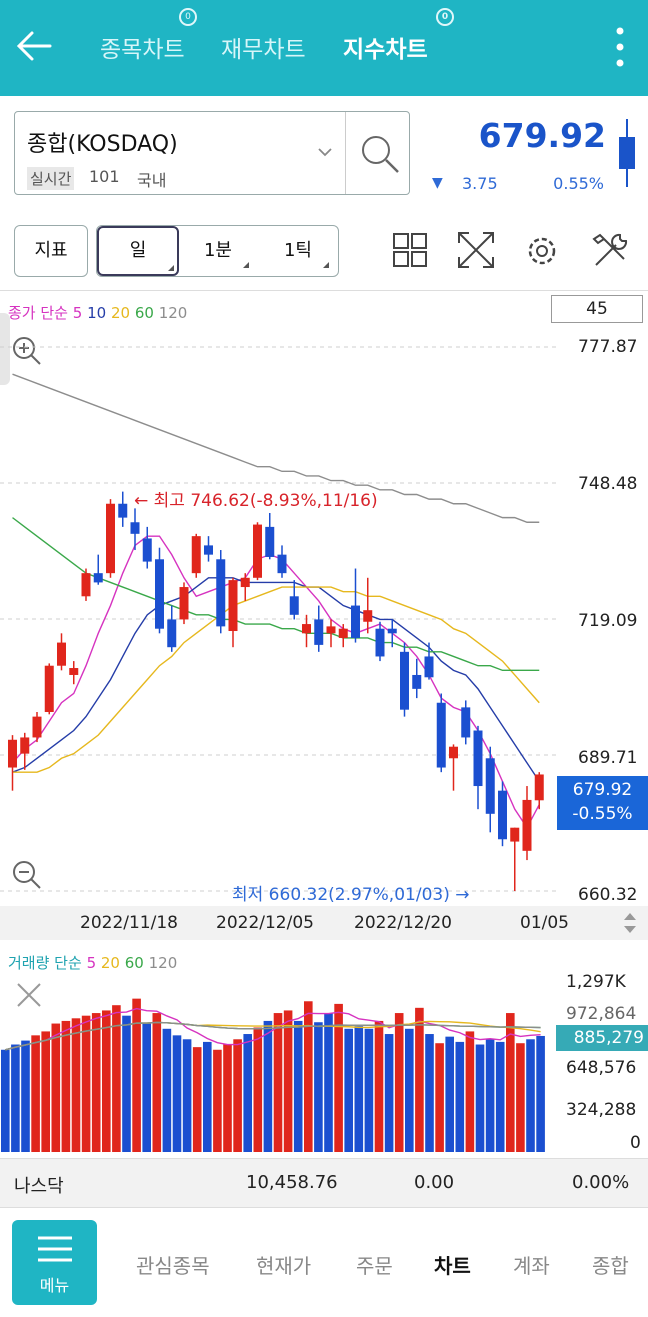 The width and height of the screenshot is (648, 1317). Describe the element at coordinates (138, 251) in the screenshot. I see `period-day-button: 일` at that location.